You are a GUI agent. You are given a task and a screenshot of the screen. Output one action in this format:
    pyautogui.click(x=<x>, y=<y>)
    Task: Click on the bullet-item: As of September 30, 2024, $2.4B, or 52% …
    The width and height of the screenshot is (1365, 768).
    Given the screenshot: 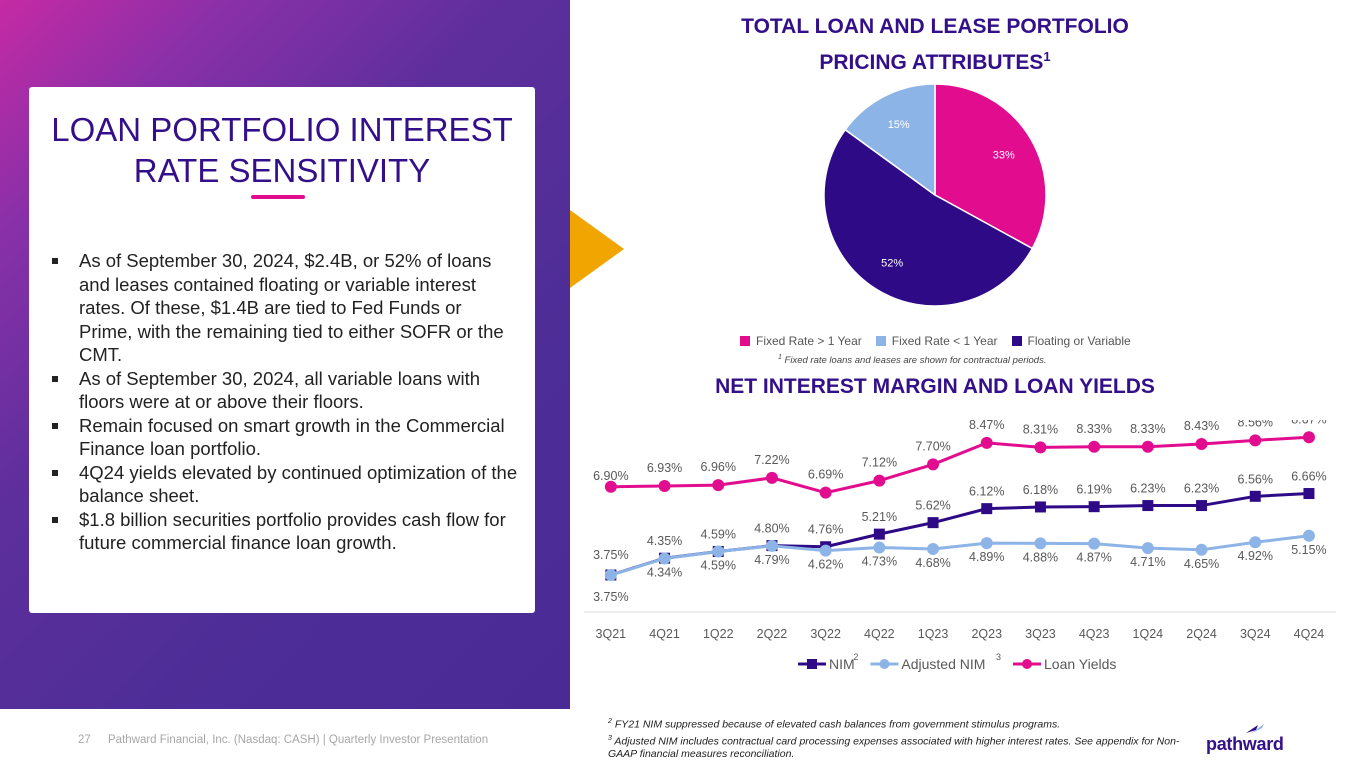 What is the action you would take?
    pyautogui.click(x=284, y=308)
    